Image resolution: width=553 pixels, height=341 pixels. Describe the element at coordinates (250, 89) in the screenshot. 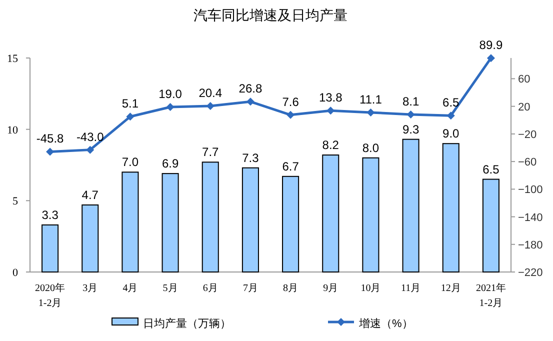

I see `data-label: 26.8` at that location.